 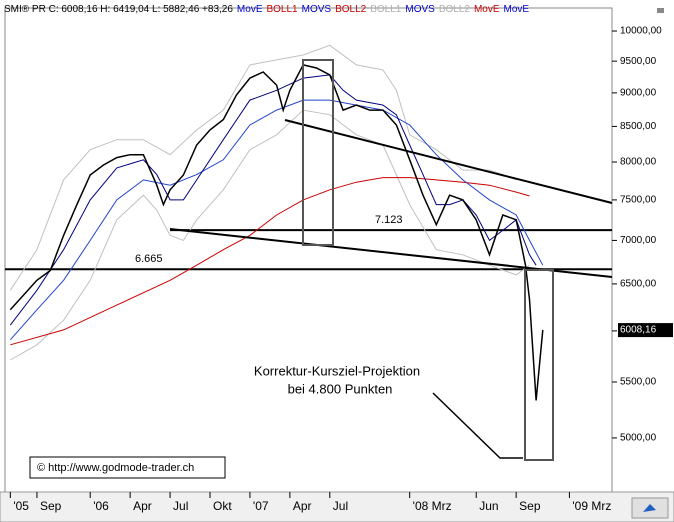 I want to click on last-price-label: 6008,16, so click(x=638, y=330).